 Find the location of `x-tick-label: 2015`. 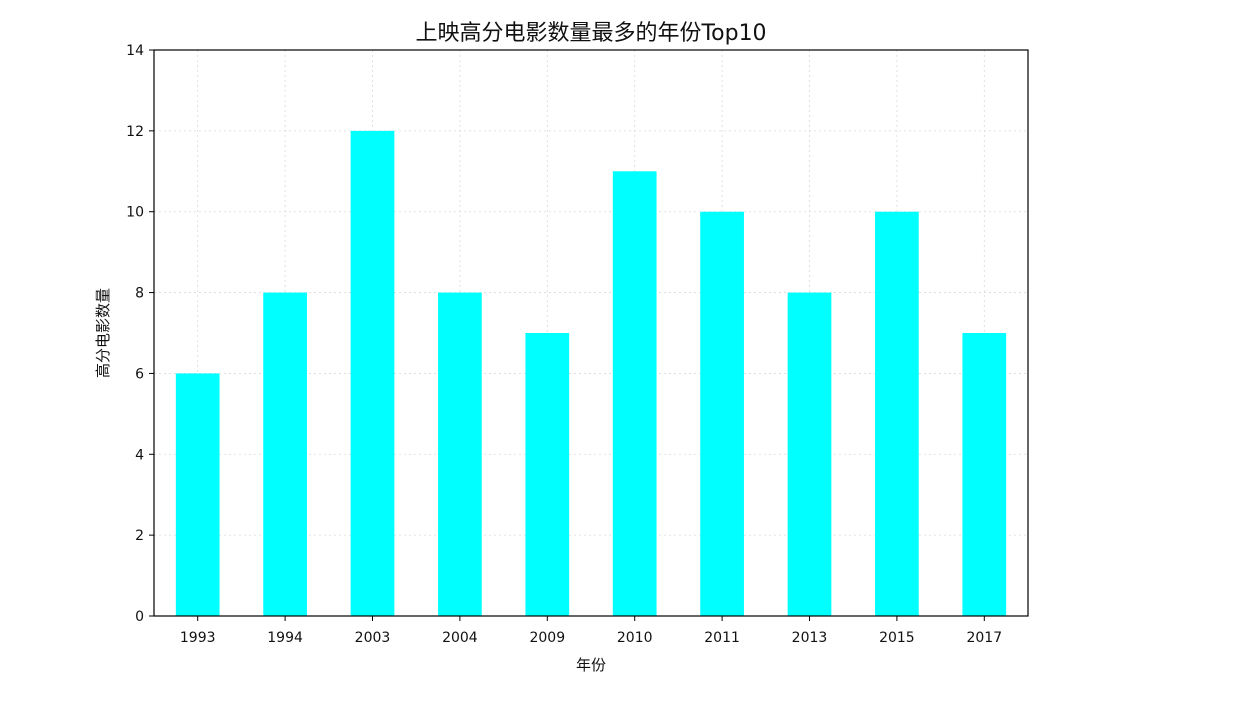

x-tick-label: 2015 is located at coordinates (897, 638).